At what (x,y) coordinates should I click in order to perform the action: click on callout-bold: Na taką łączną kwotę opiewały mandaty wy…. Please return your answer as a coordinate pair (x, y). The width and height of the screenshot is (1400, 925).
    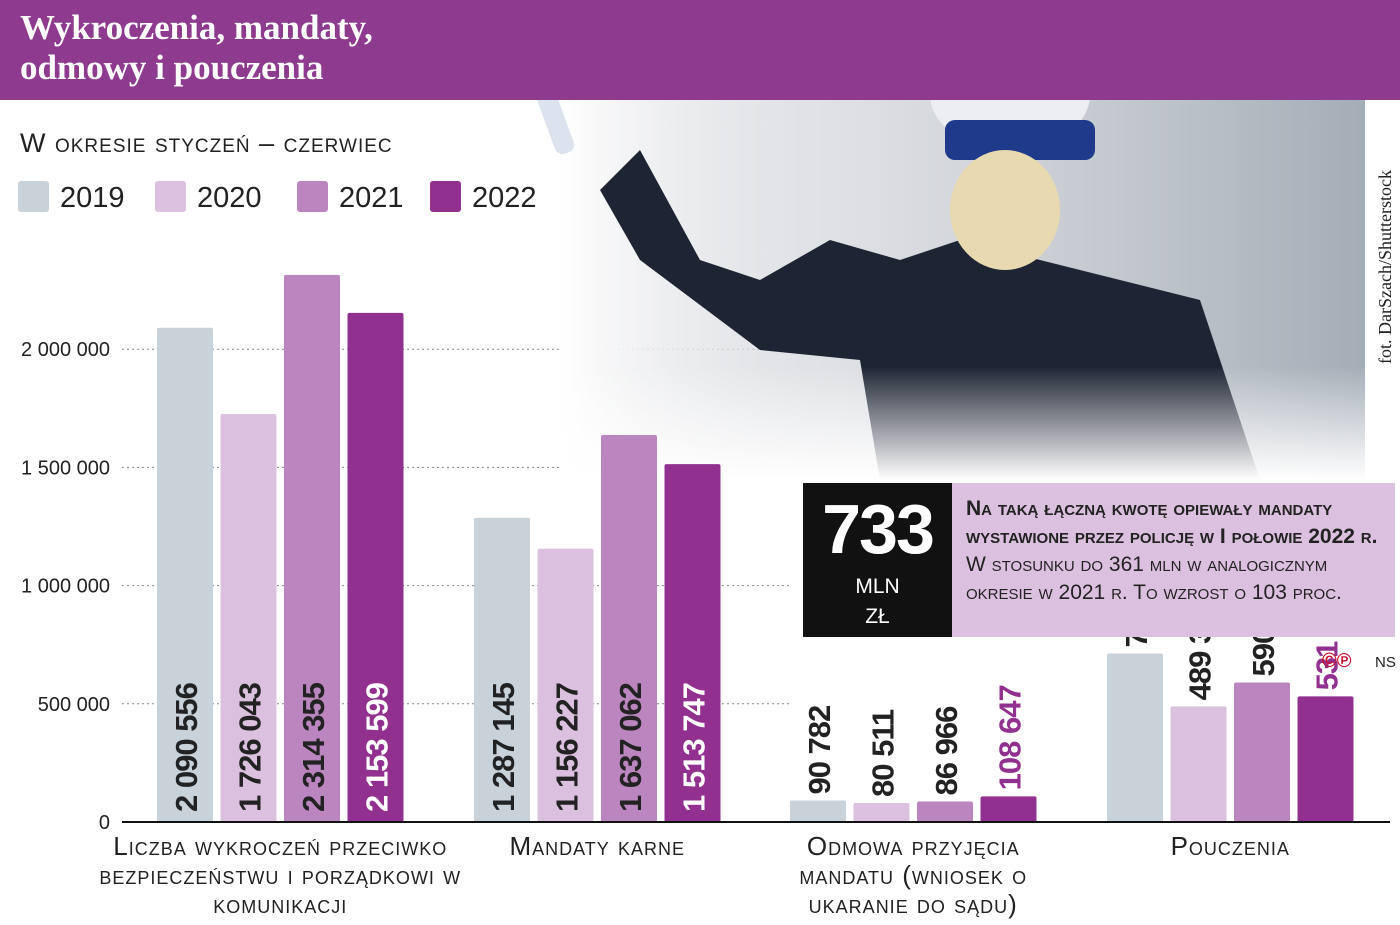
    Looking at the image, I should click on (1172, 522).